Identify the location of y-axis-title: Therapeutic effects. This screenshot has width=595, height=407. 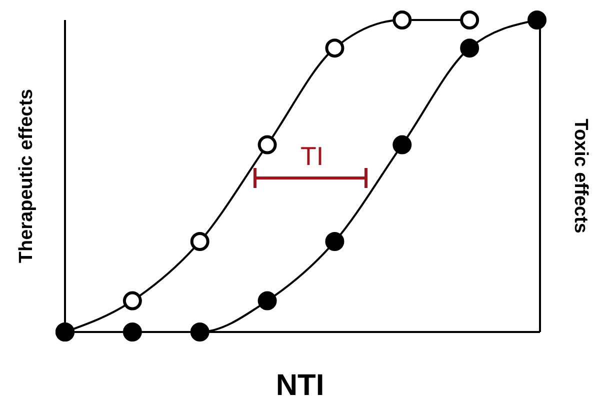
(26, 176).